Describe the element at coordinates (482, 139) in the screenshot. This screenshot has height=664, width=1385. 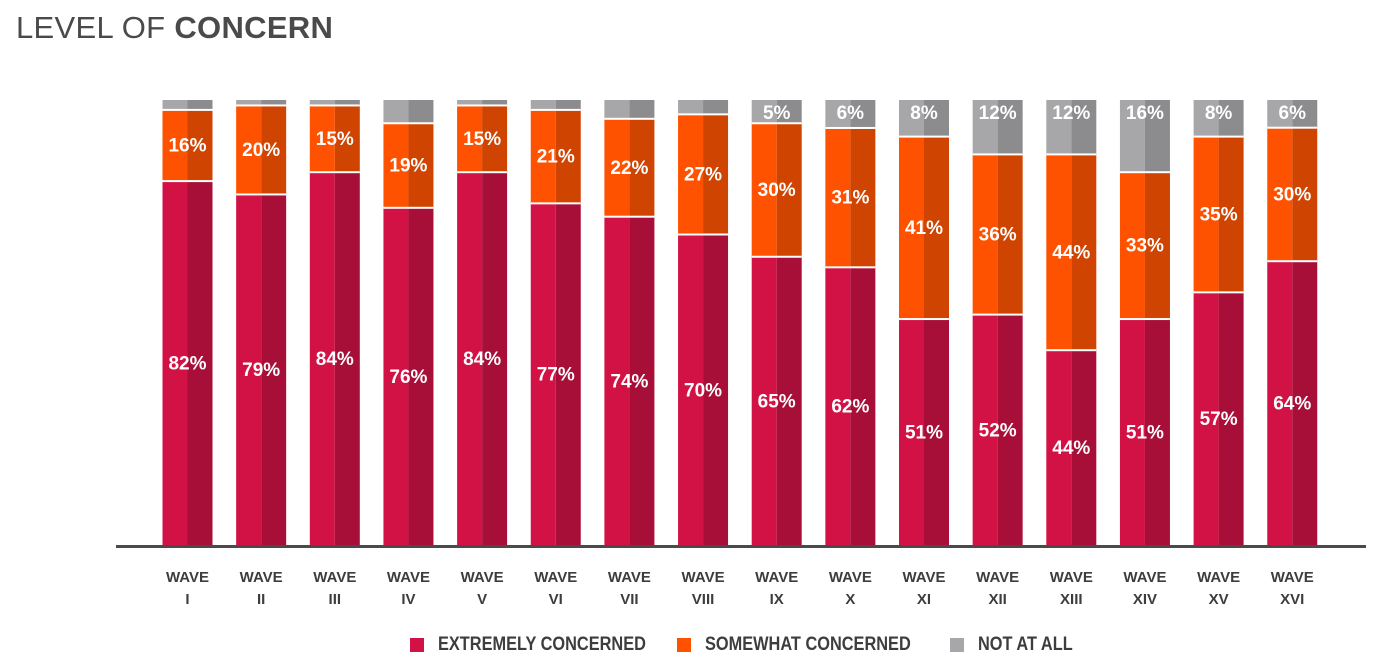
I see `data-label-somewhat-5: 15%` at that location.